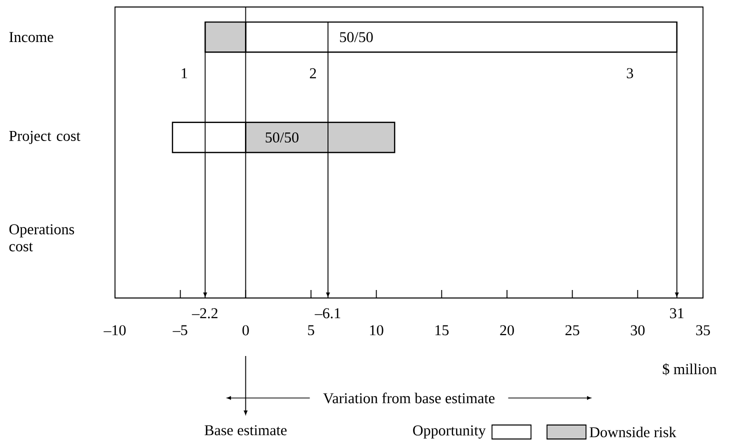  What do you see at coordinates (630, 73) in the screenshot?
I see `annotation: 3` at bounding box center [630, 73].